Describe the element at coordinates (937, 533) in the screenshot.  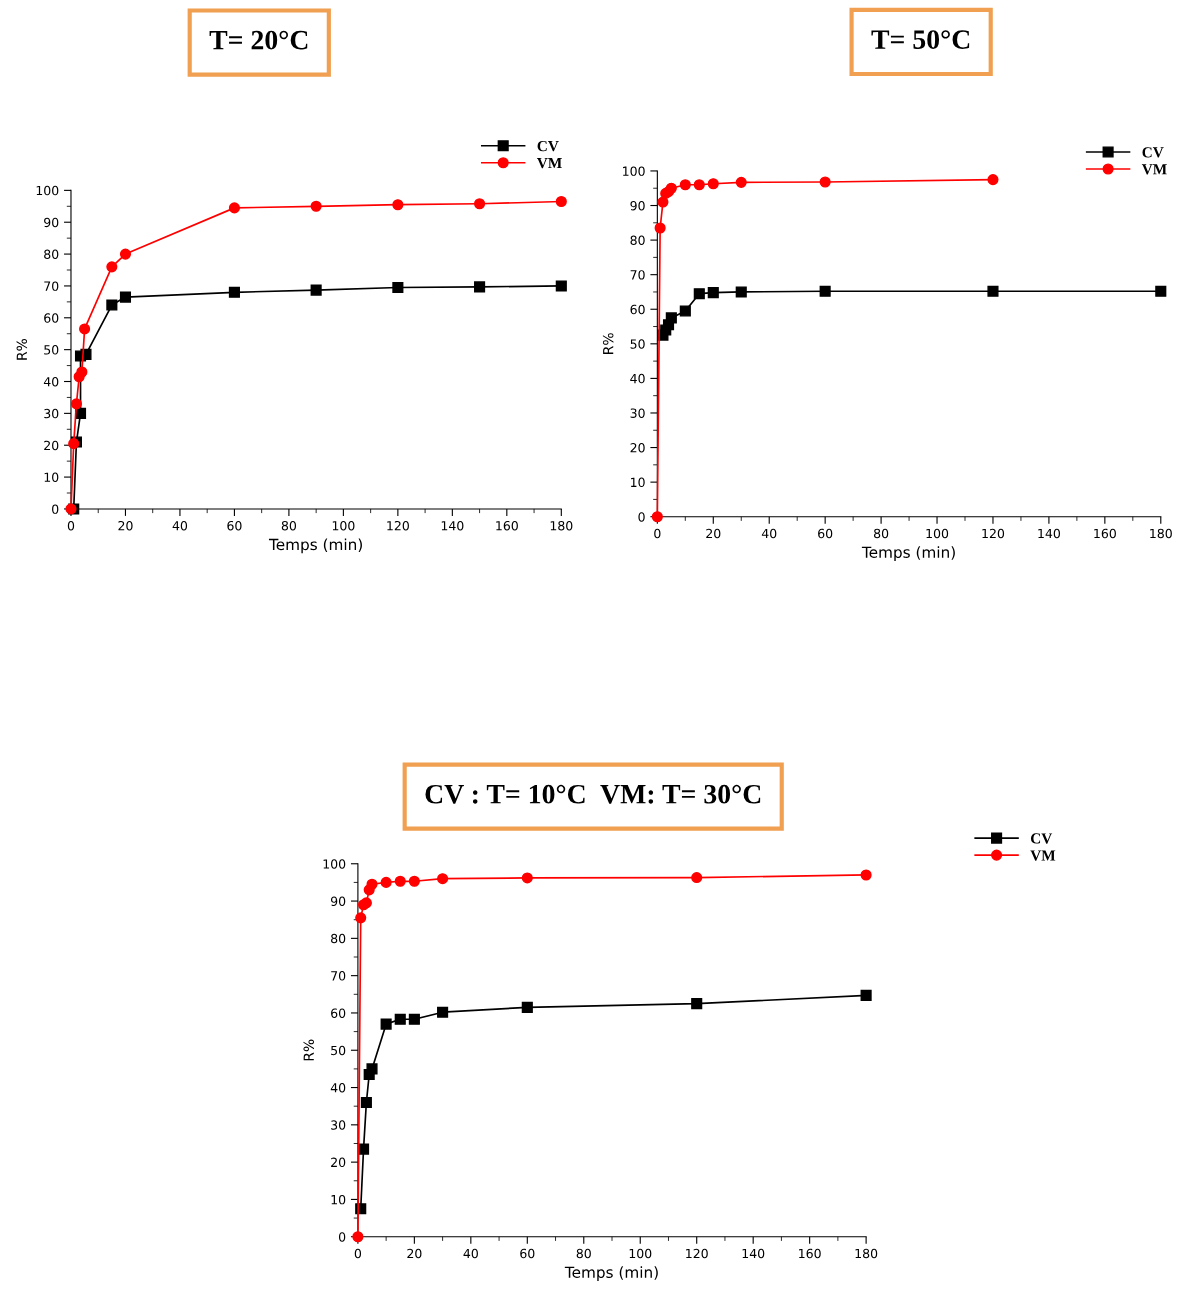
I see `x-tick-label: 100` at that location.